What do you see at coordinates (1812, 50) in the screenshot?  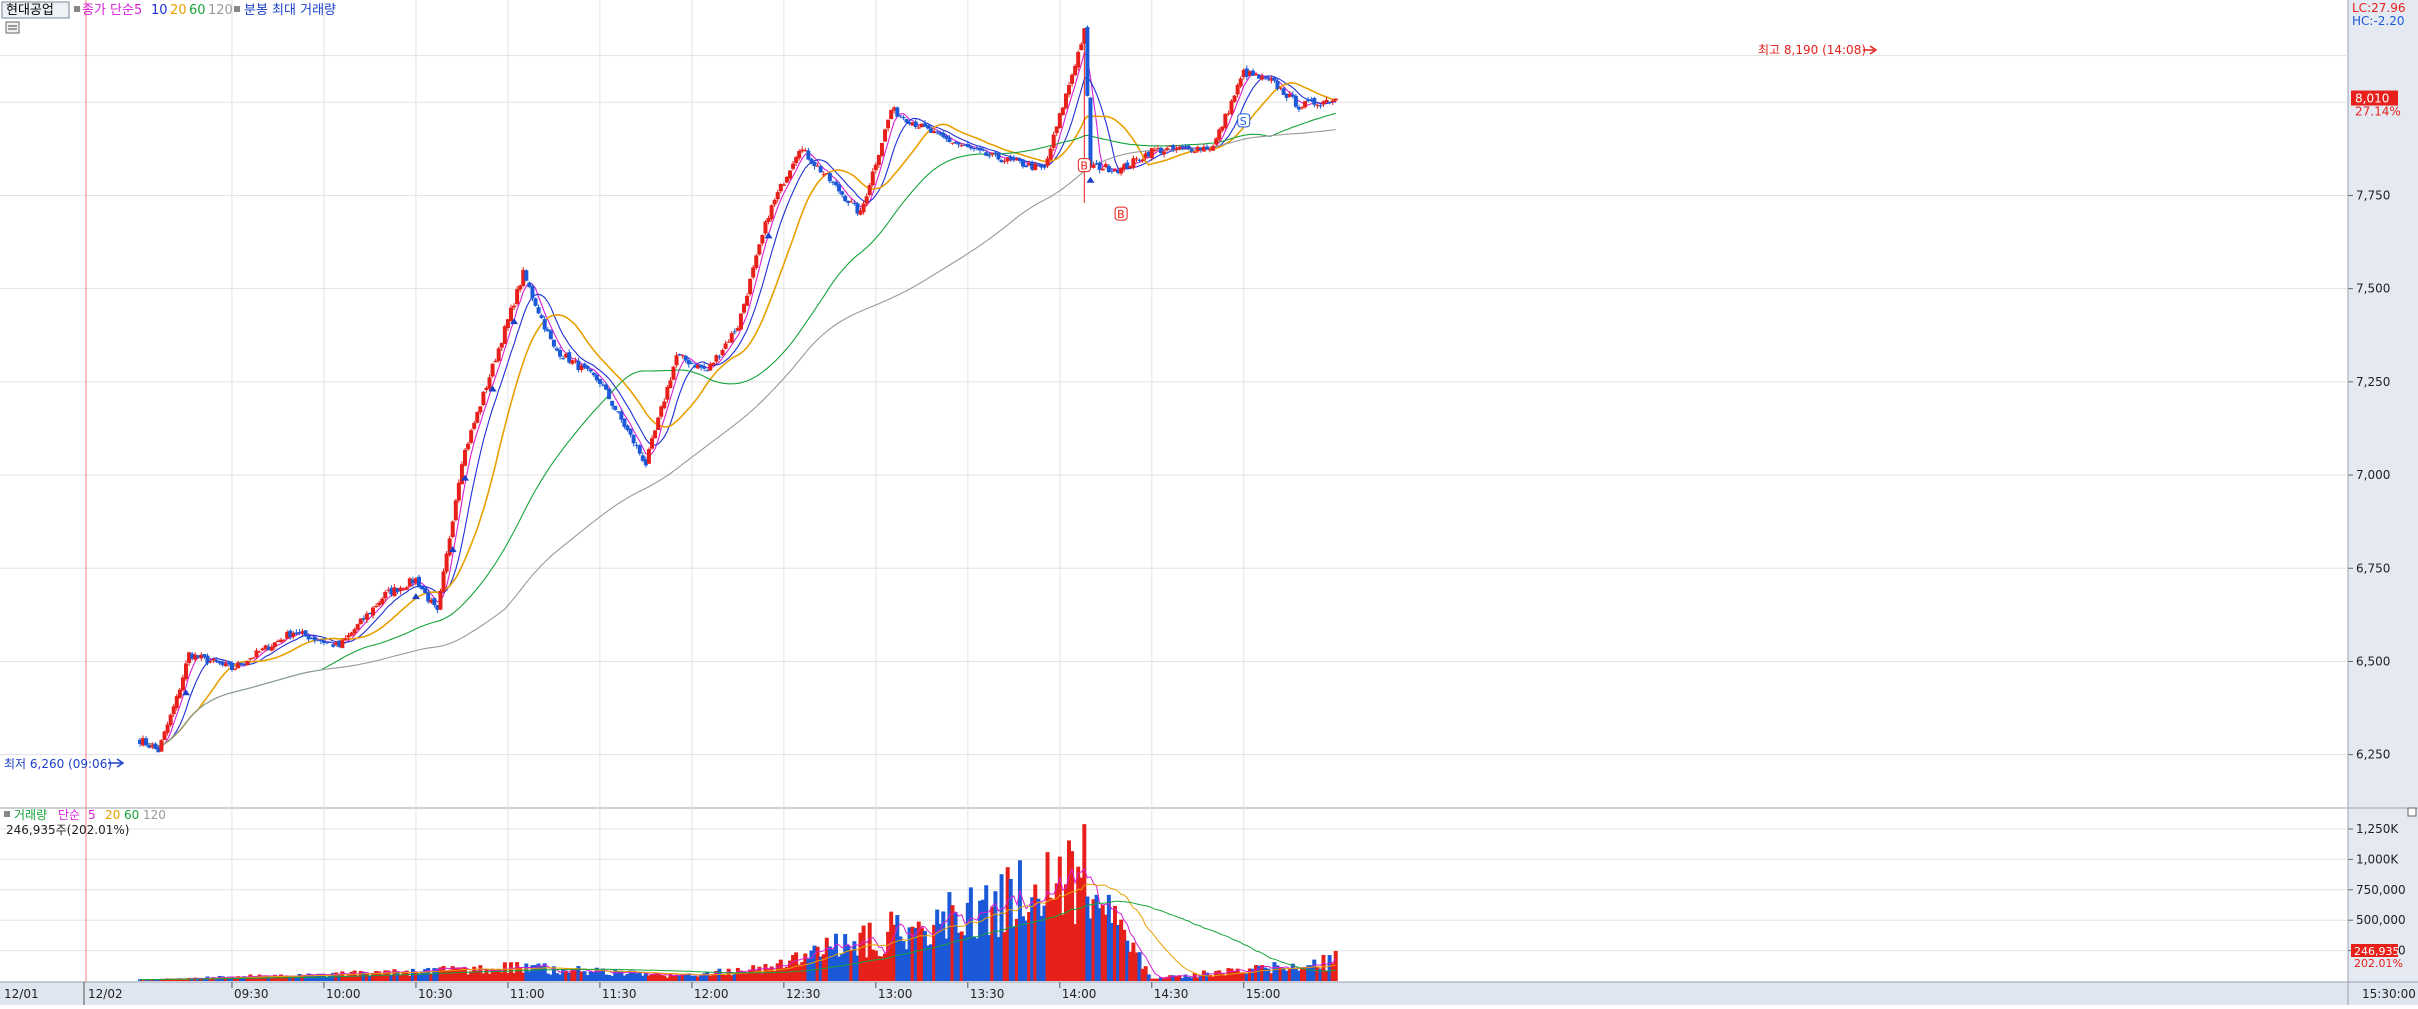 I see `high-annotation: 최고 8,190 (14:08)` at bounding box center [1812, 50].